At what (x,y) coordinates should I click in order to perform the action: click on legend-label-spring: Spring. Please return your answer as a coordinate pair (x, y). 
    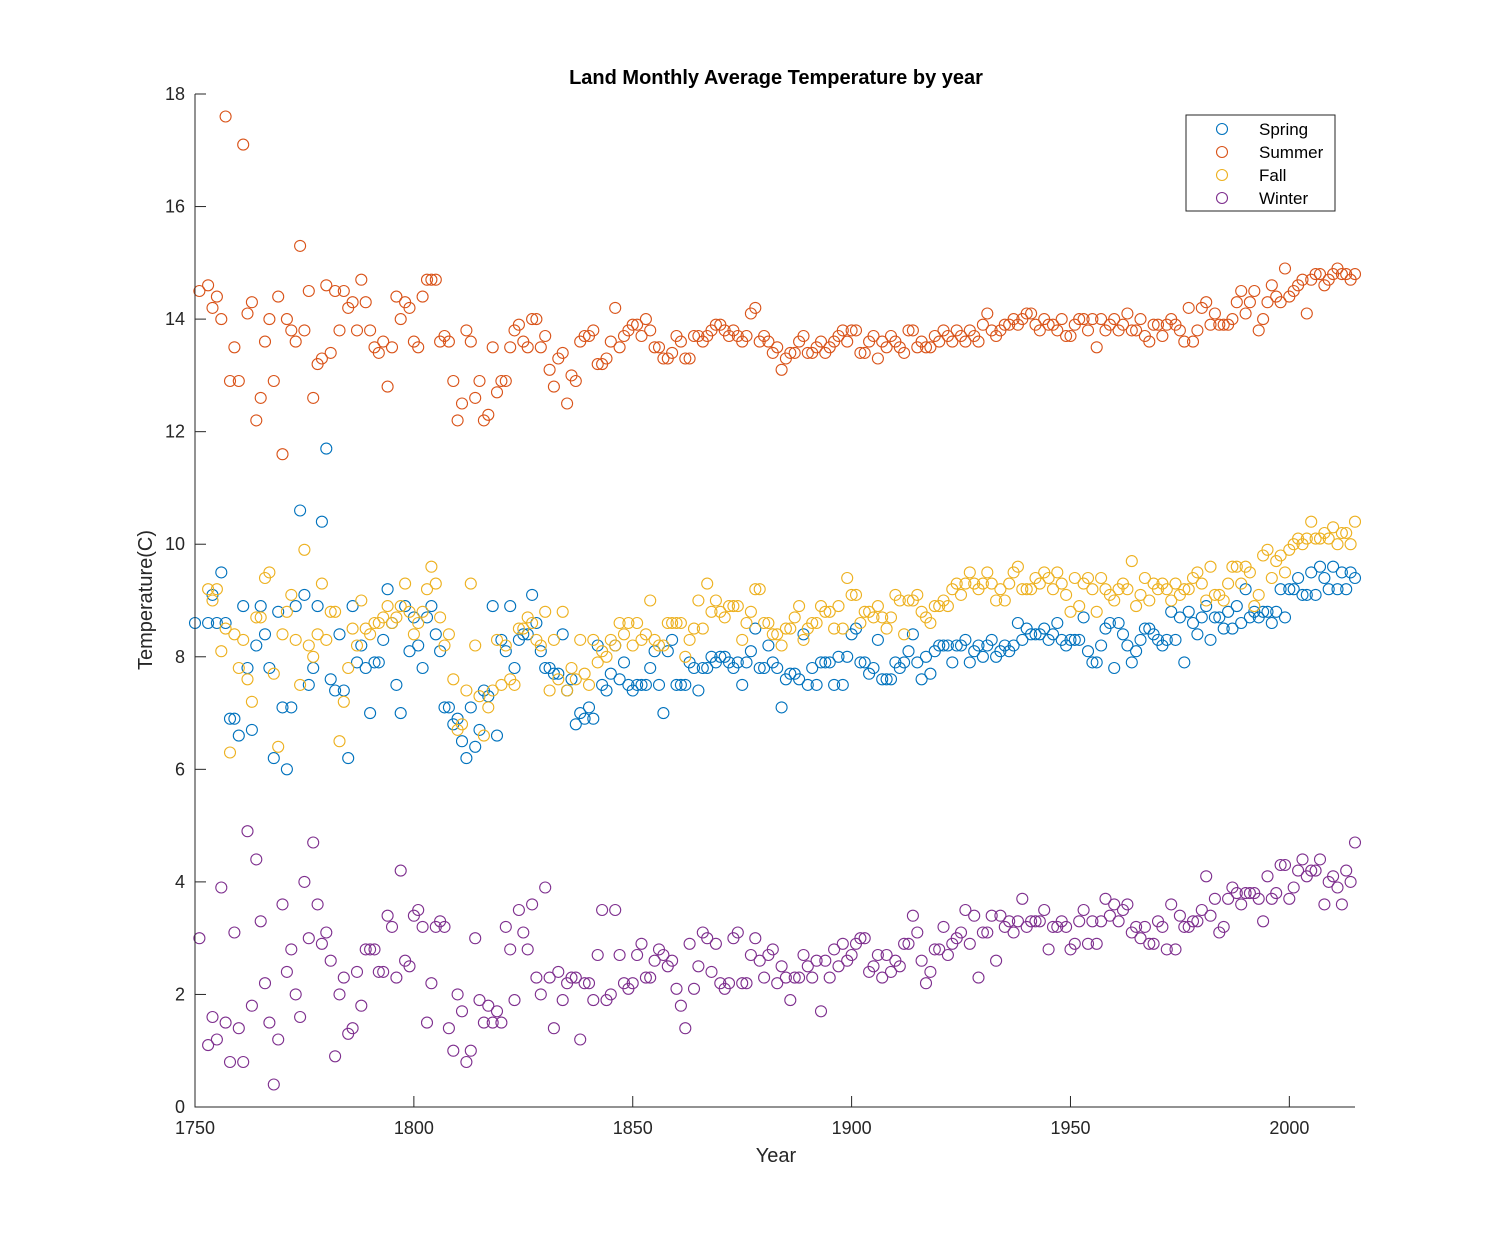
    Looking at the image, I should click on (1283, 129).